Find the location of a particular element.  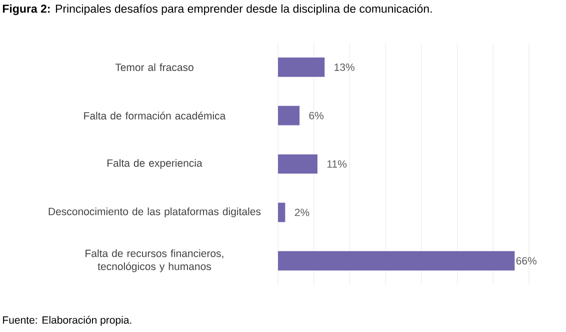

data-label: 6% is located at coordinates (316, 116).